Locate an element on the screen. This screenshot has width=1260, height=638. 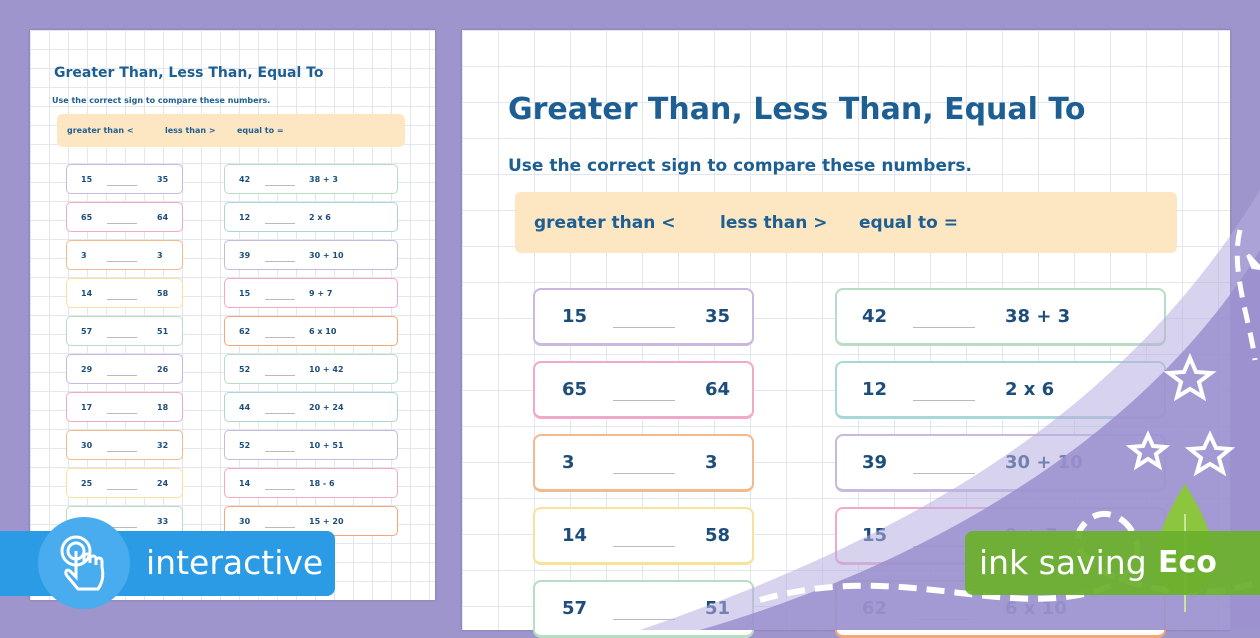
left-value: 62 is located at coordinates (245, 331).